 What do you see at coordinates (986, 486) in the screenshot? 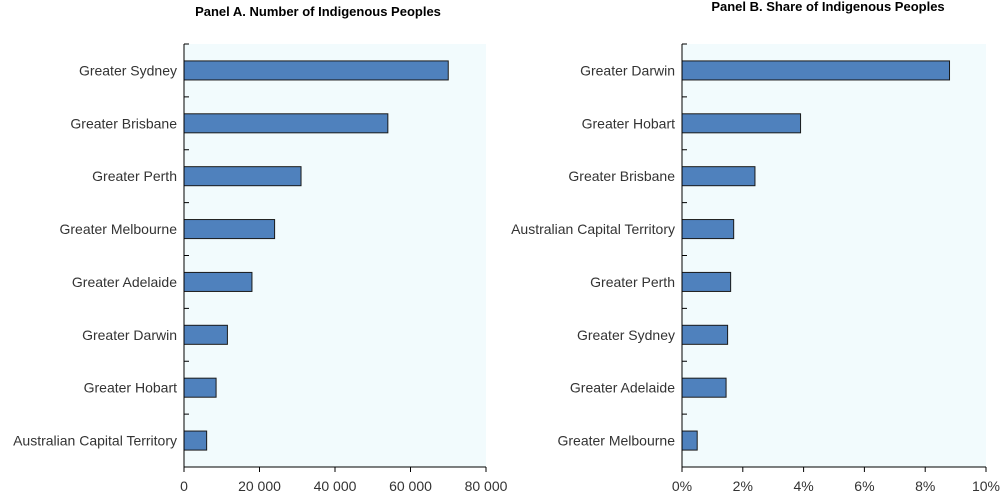
I see `panel-b-x-tick-label: 10%` at bounding box center [986, 486].